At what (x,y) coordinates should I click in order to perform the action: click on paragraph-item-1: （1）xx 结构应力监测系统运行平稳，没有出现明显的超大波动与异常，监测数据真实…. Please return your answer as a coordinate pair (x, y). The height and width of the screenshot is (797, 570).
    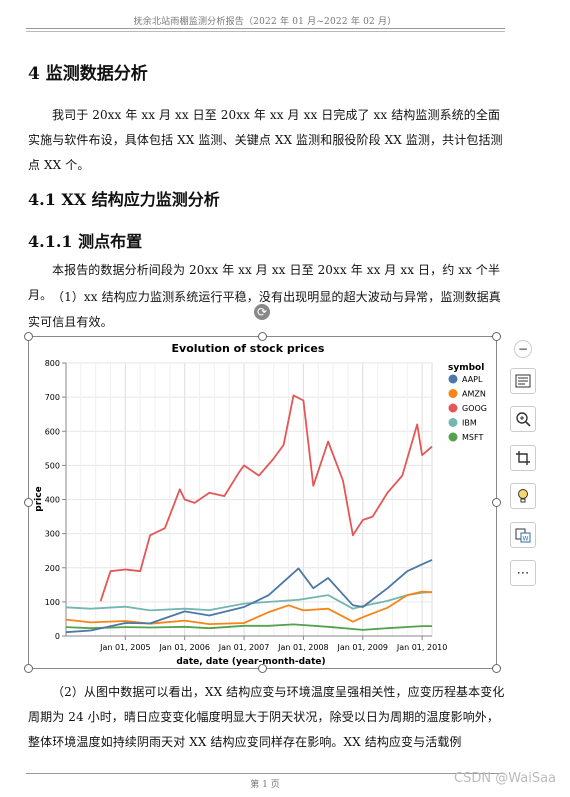
    Looking at the image, I should click on (264, 309).